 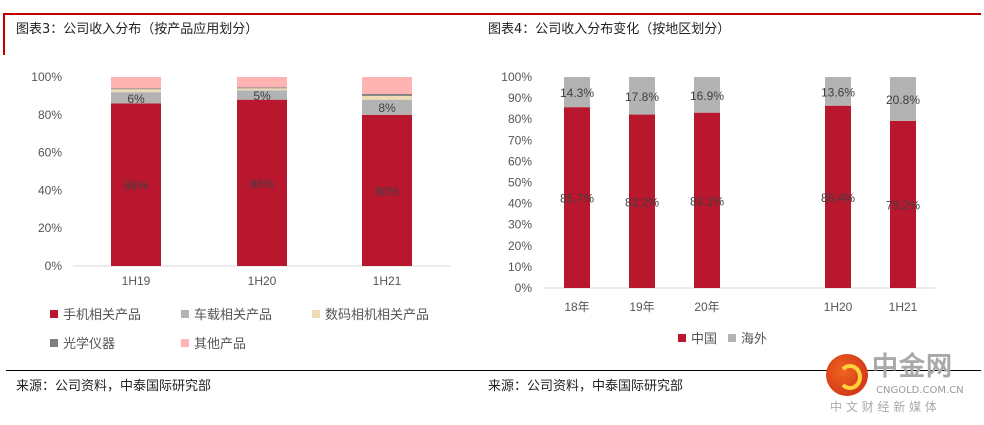 I want to click on y-tick-label: 80%, so click(x=520, y=119).